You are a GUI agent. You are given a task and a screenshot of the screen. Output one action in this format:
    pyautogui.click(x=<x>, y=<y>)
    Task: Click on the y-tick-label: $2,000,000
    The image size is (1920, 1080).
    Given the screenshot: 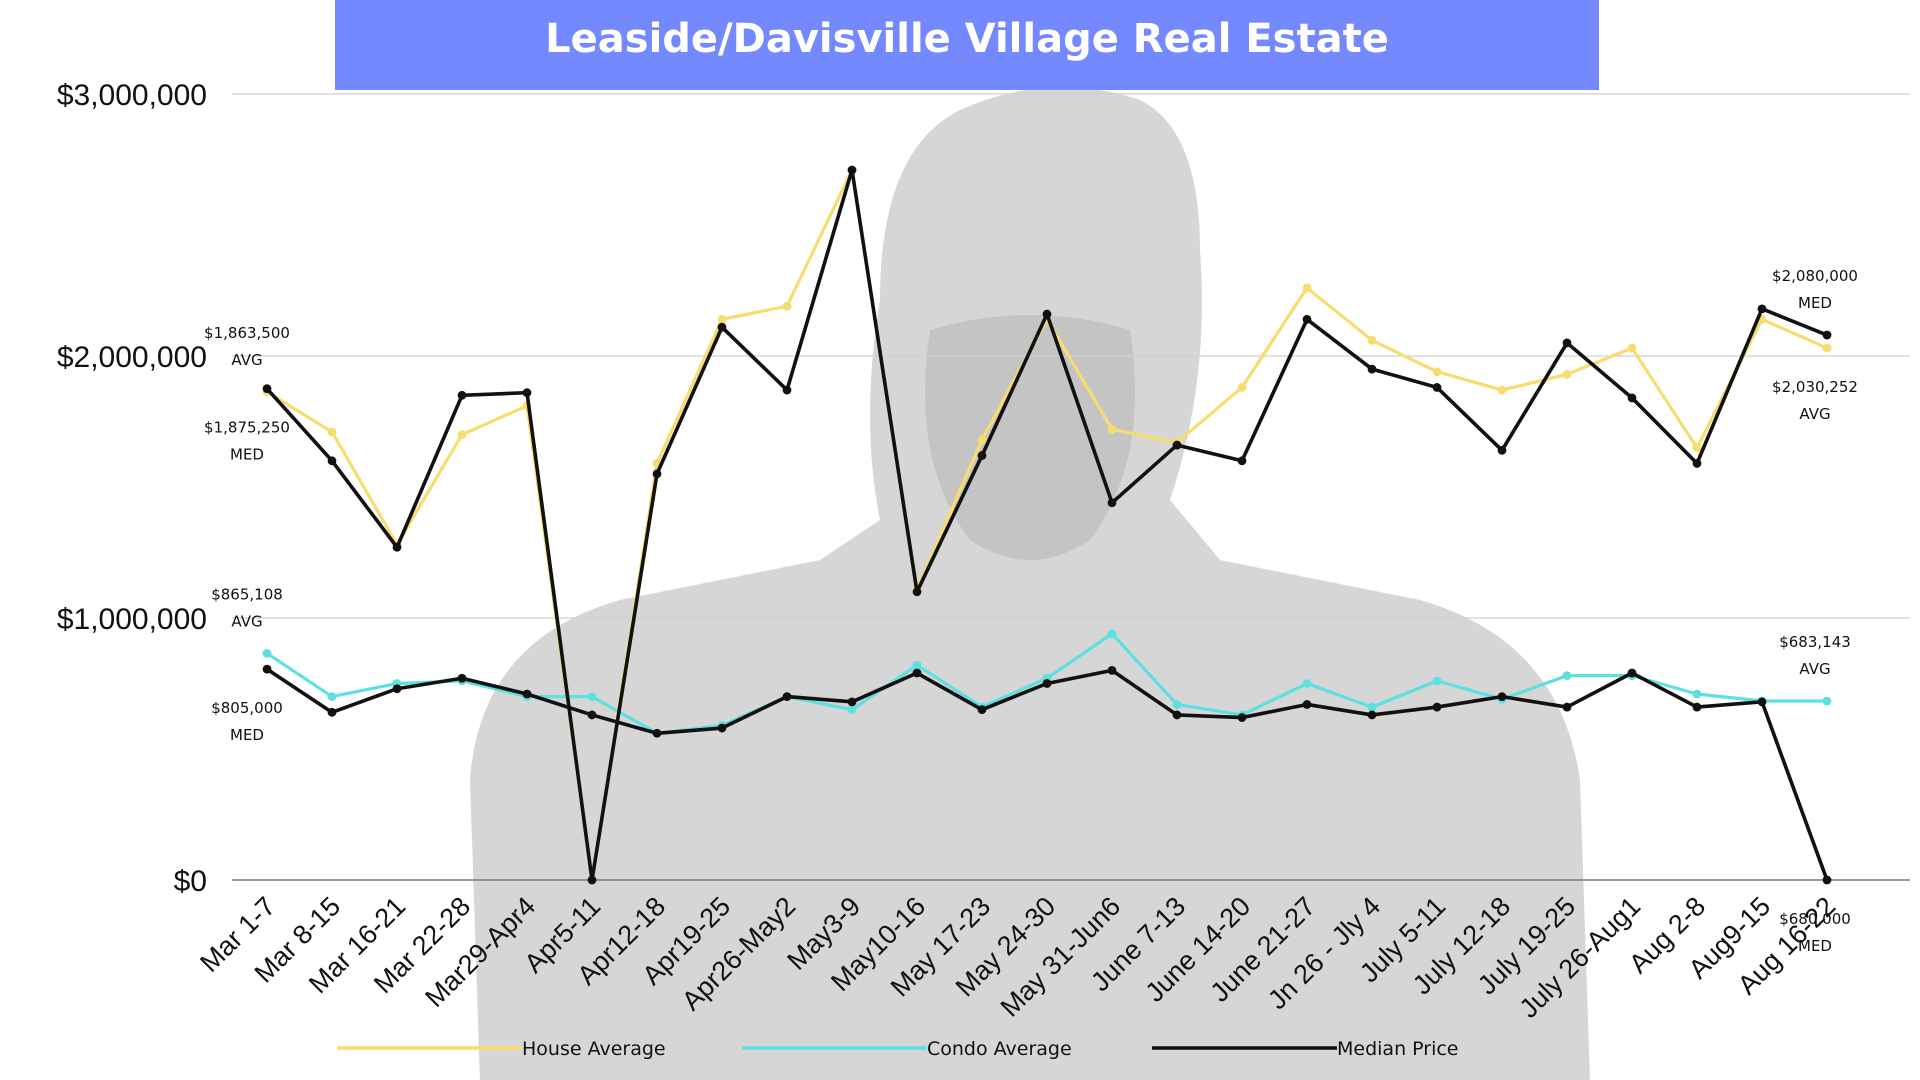 What is the action you would take?
    pyautogui.click(x=132, y=357)
    